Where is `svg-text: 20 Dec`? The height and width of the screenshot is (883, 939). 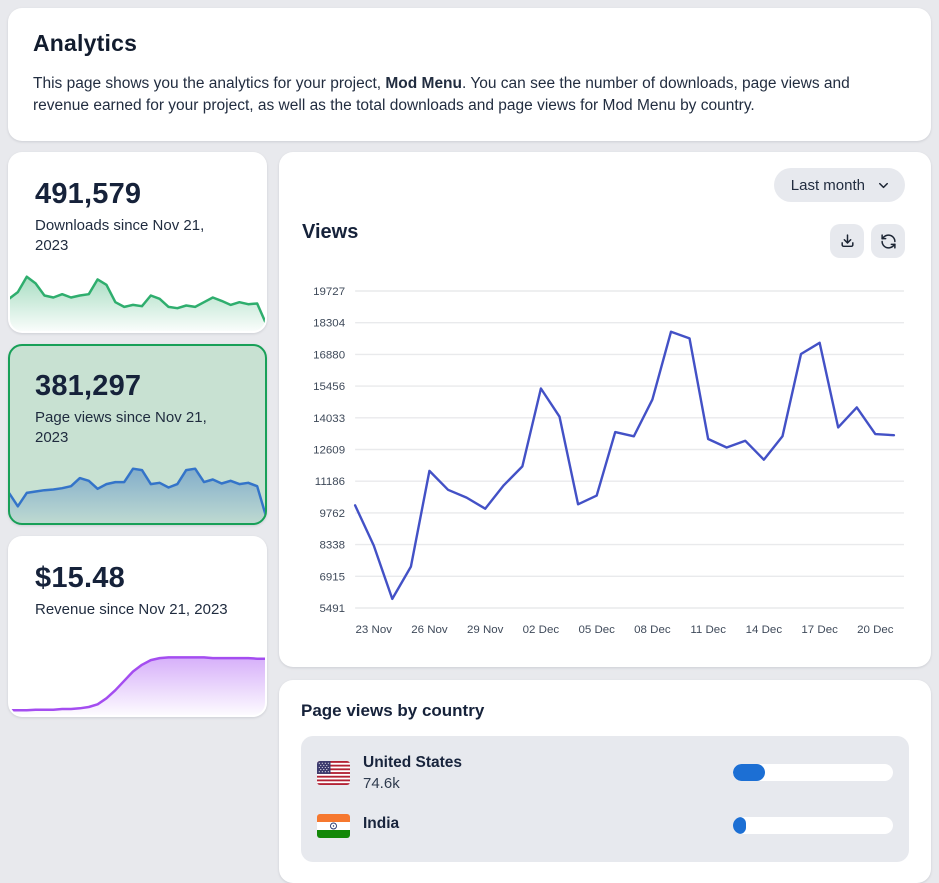
svg-text: 20 Dec is located at coordinates (875, 630).